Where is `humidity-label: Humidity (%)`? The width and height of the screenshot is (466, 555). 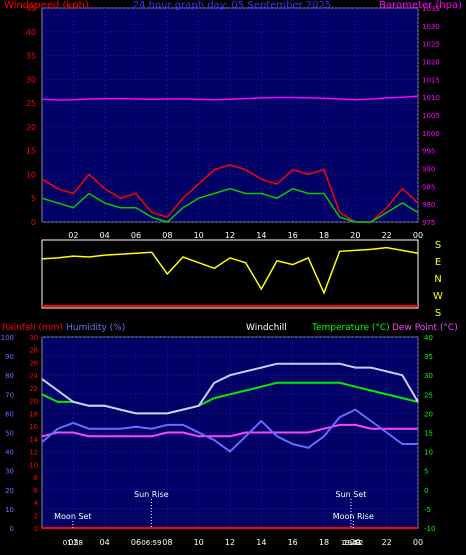
humidity-label: Humidity (%) is located at coordinates (95, 328).